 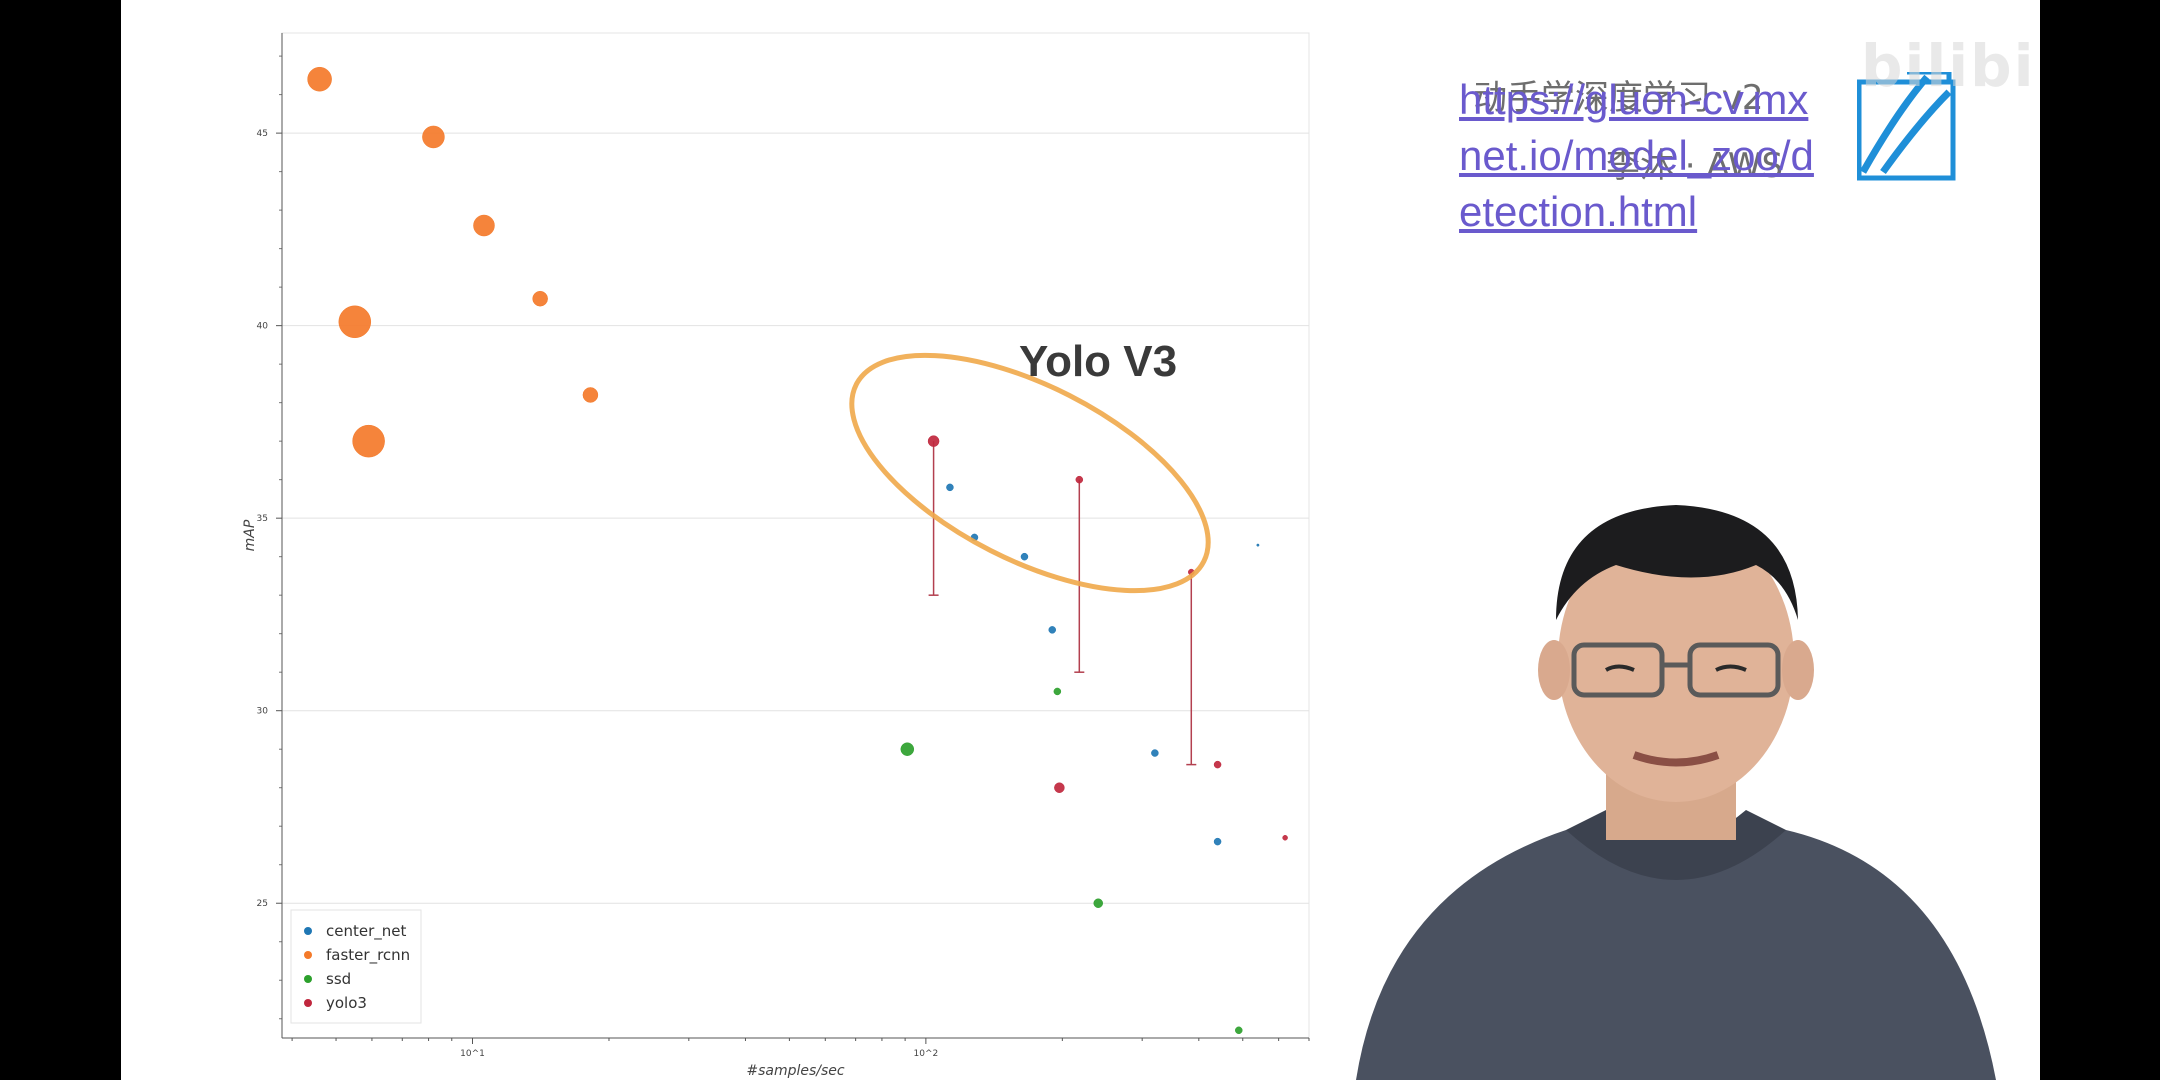 I want to click on course-title: 动手学深度学习 v2, so click(x=1618, y=98).